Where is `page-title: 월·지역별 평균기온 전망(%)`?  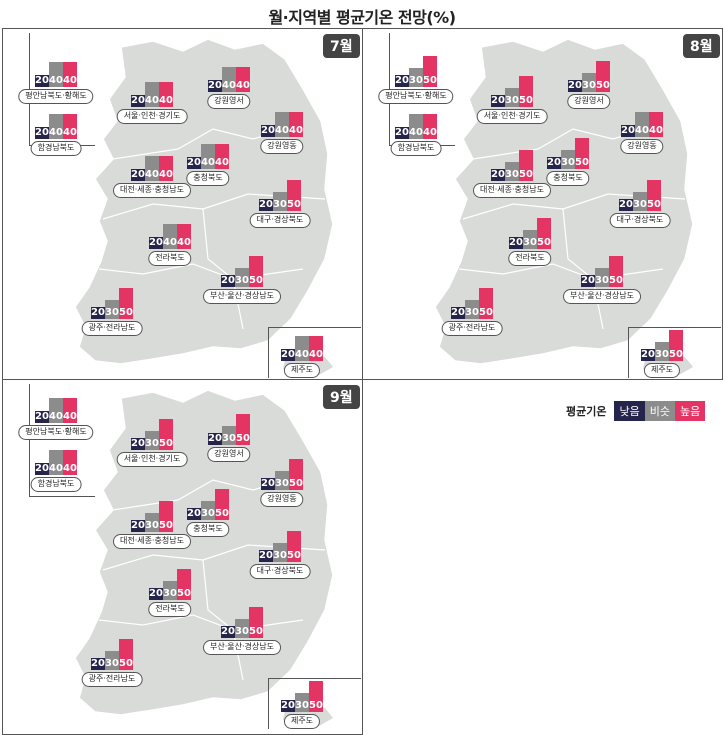
page-title: 월·지역별 평균기온 전망(%) is located at coordinates (362, 17).